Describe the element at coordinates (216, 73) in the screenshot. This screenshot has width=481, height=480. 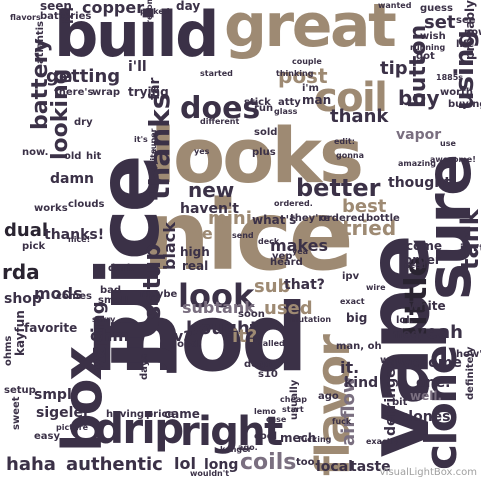
I see `cloud-word: started` at that location.